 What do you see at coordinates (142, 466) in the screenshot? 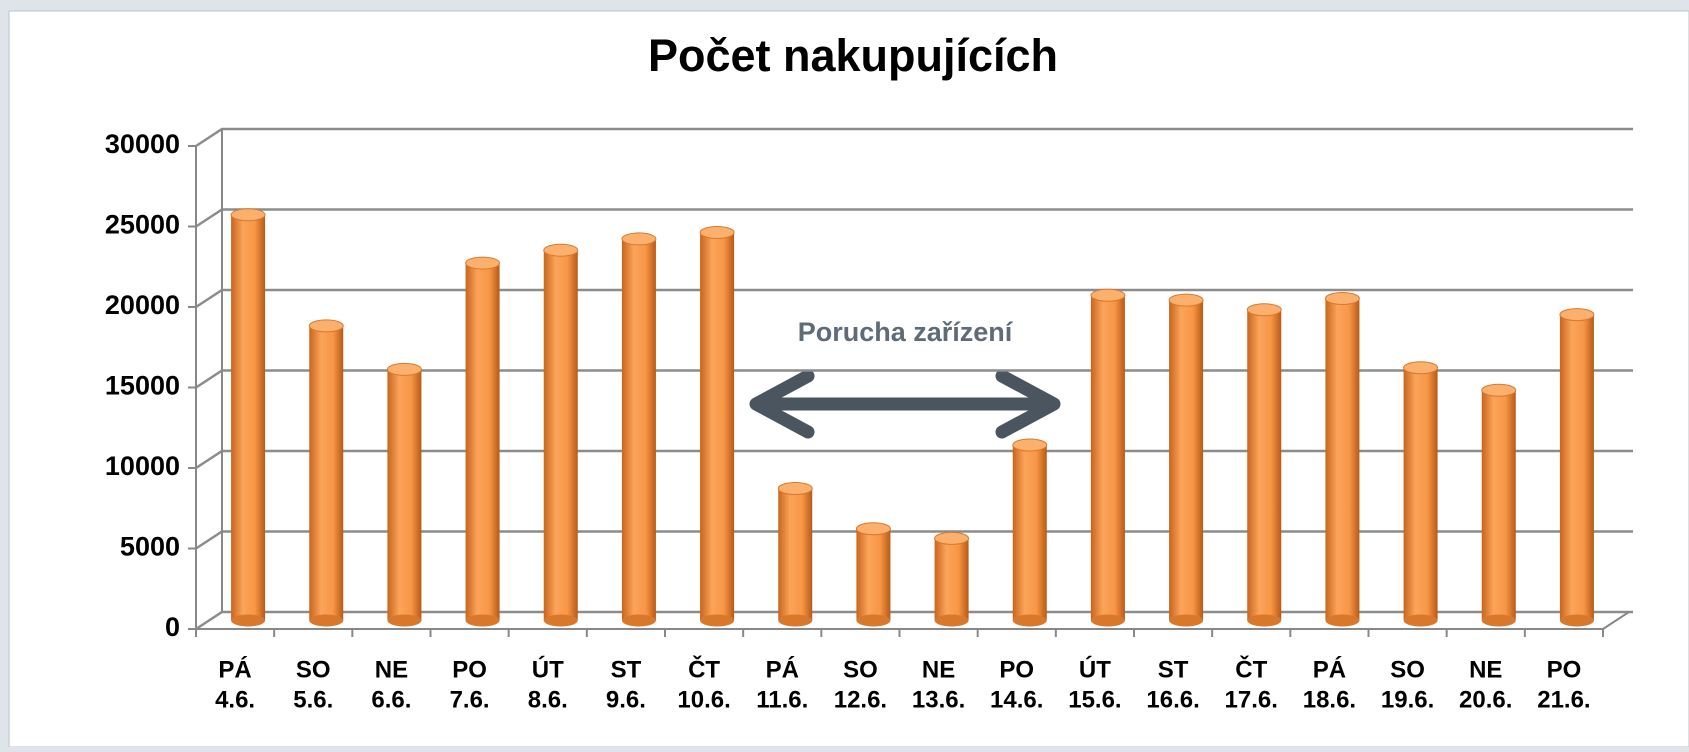
I see `y-tick-label: 10000` at bounding box center [142, 466].